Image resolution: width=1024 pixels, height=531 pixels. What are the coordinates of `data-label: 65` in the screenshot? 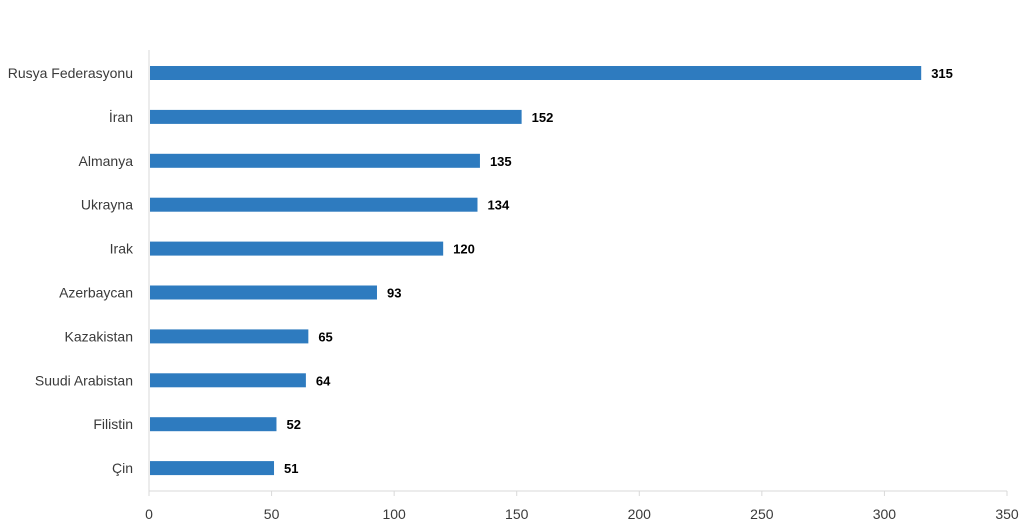 It's located at (325, 336).